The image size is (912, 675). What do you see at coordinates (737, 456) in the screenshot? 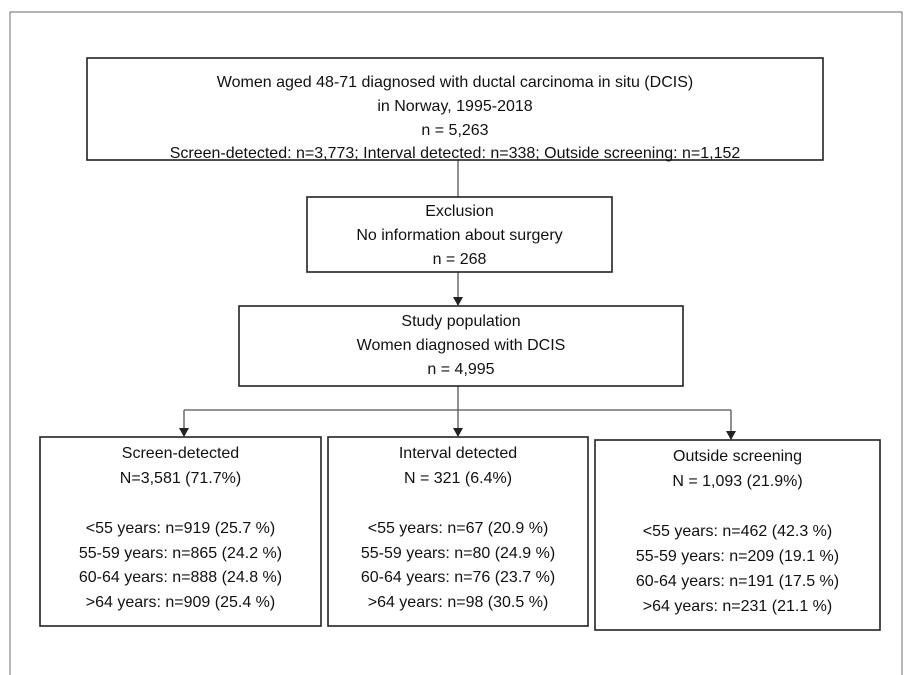
I see `box-text: Outside screening` at bounding box center [737, 456].